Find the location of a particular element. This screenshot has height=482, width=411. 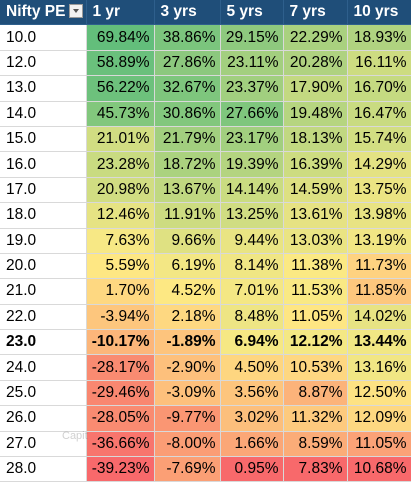

return-cell: 3.56% is located at coordinates (252, 393).